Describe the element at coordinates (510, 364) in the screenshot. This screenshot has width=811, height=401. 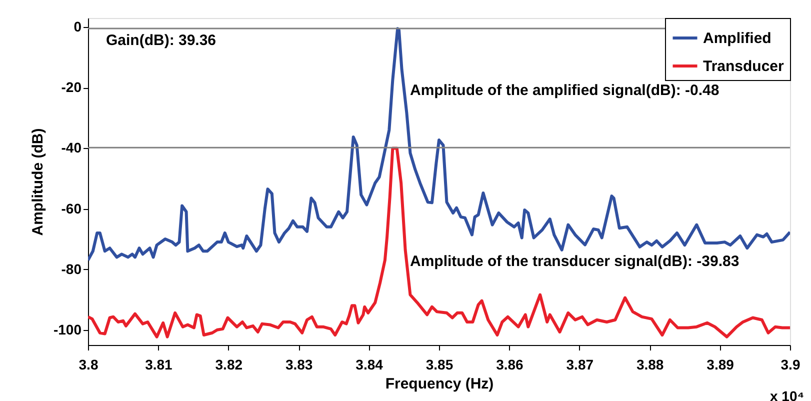
I see `x-tick-label: 3.86` at that location.